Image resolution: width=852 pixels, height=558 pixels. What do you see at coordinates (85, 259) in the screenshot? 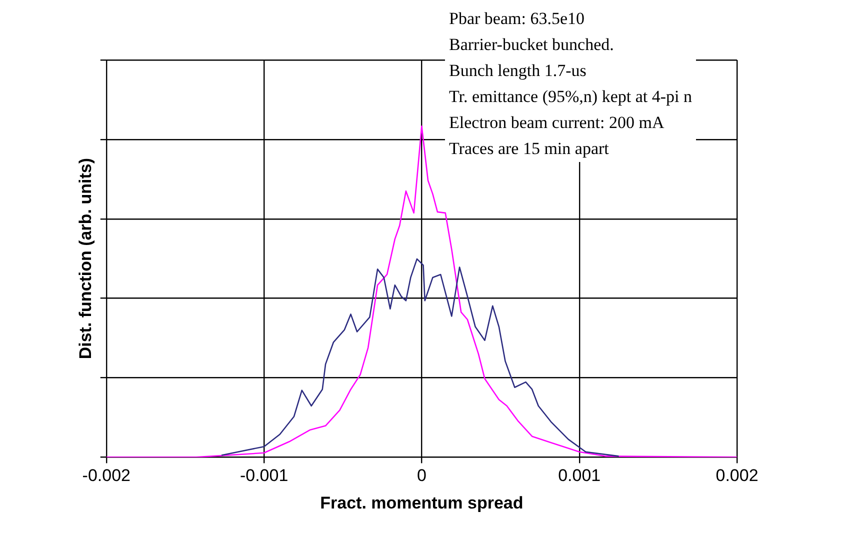
I see `y-axis-title: Dist. function (arb. units)` at bounding box center [85, 259].